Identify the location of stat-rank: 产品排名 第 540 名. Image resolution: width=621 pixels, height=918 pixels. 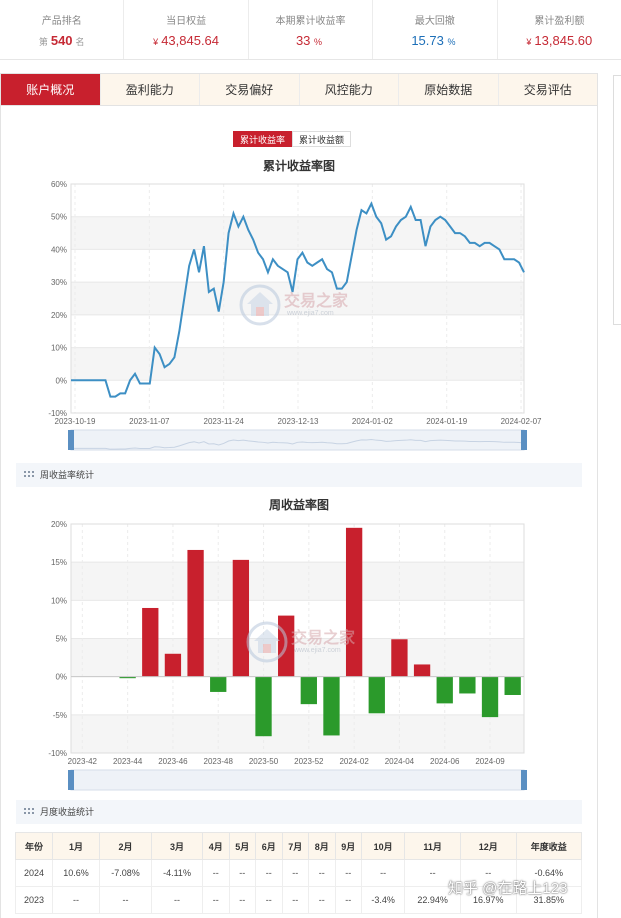
(62, 29).